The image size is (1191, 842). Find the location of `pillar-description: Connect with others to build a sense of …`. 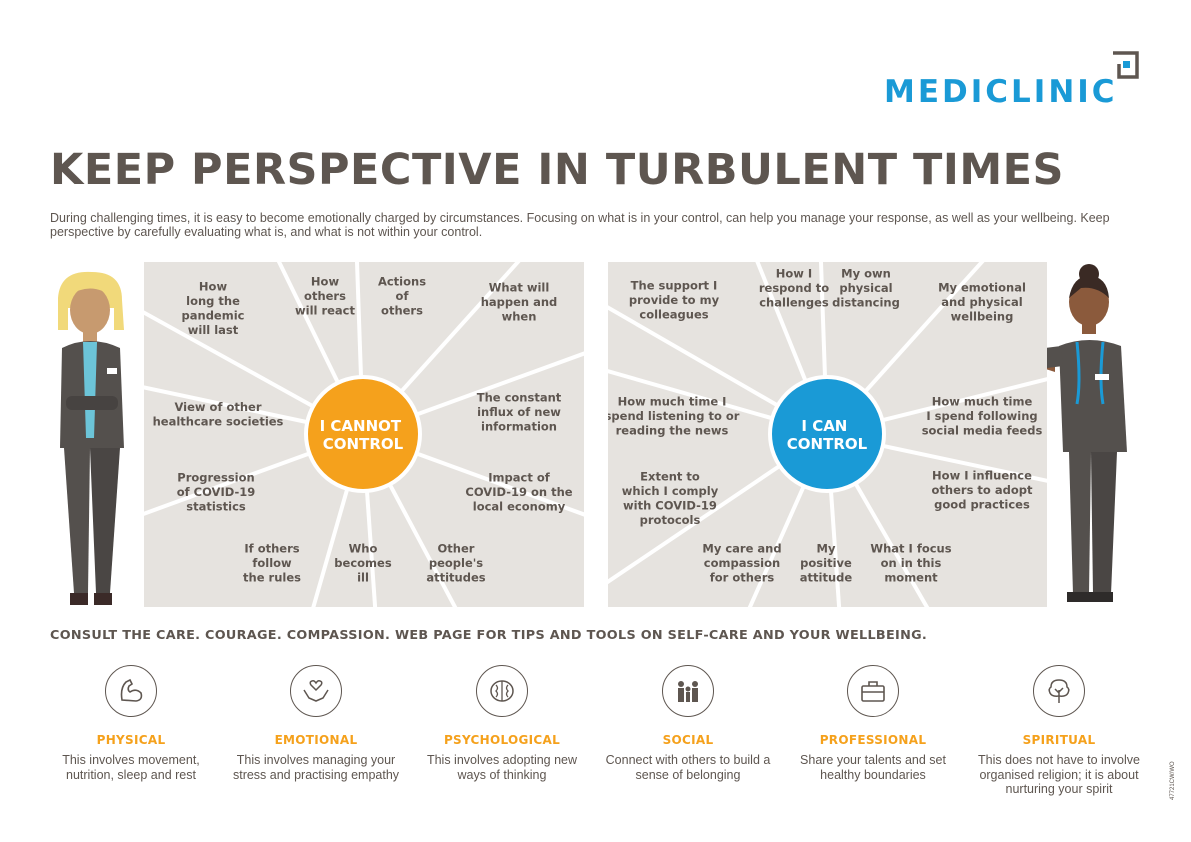

pillar-description: Connect with others to build a sense of … is located at coordinates (688, 767).